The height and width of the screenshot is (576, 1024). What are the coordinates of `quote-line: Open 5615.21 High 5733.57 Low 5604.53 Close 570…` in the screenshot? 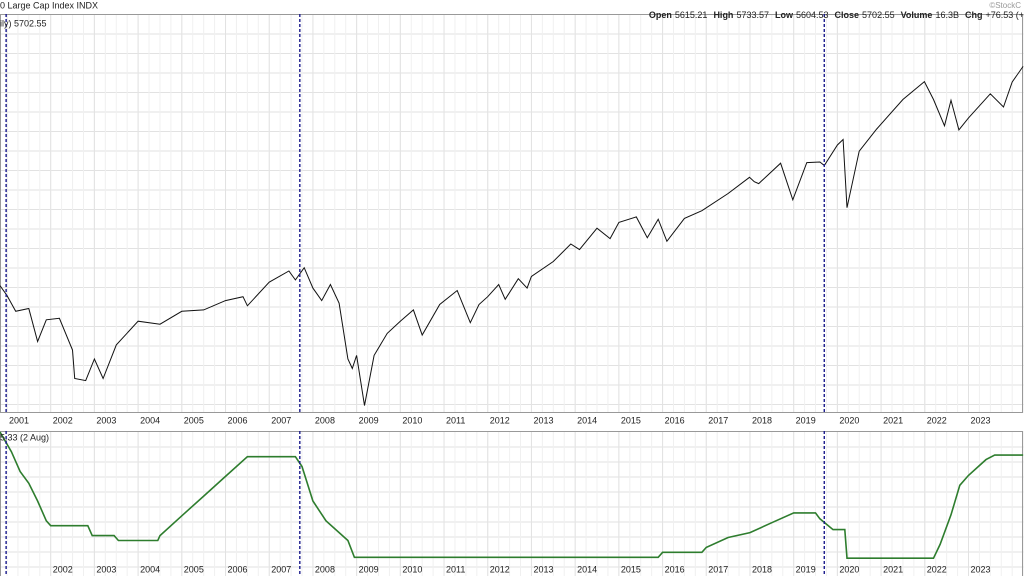 It's located at (836, 15).